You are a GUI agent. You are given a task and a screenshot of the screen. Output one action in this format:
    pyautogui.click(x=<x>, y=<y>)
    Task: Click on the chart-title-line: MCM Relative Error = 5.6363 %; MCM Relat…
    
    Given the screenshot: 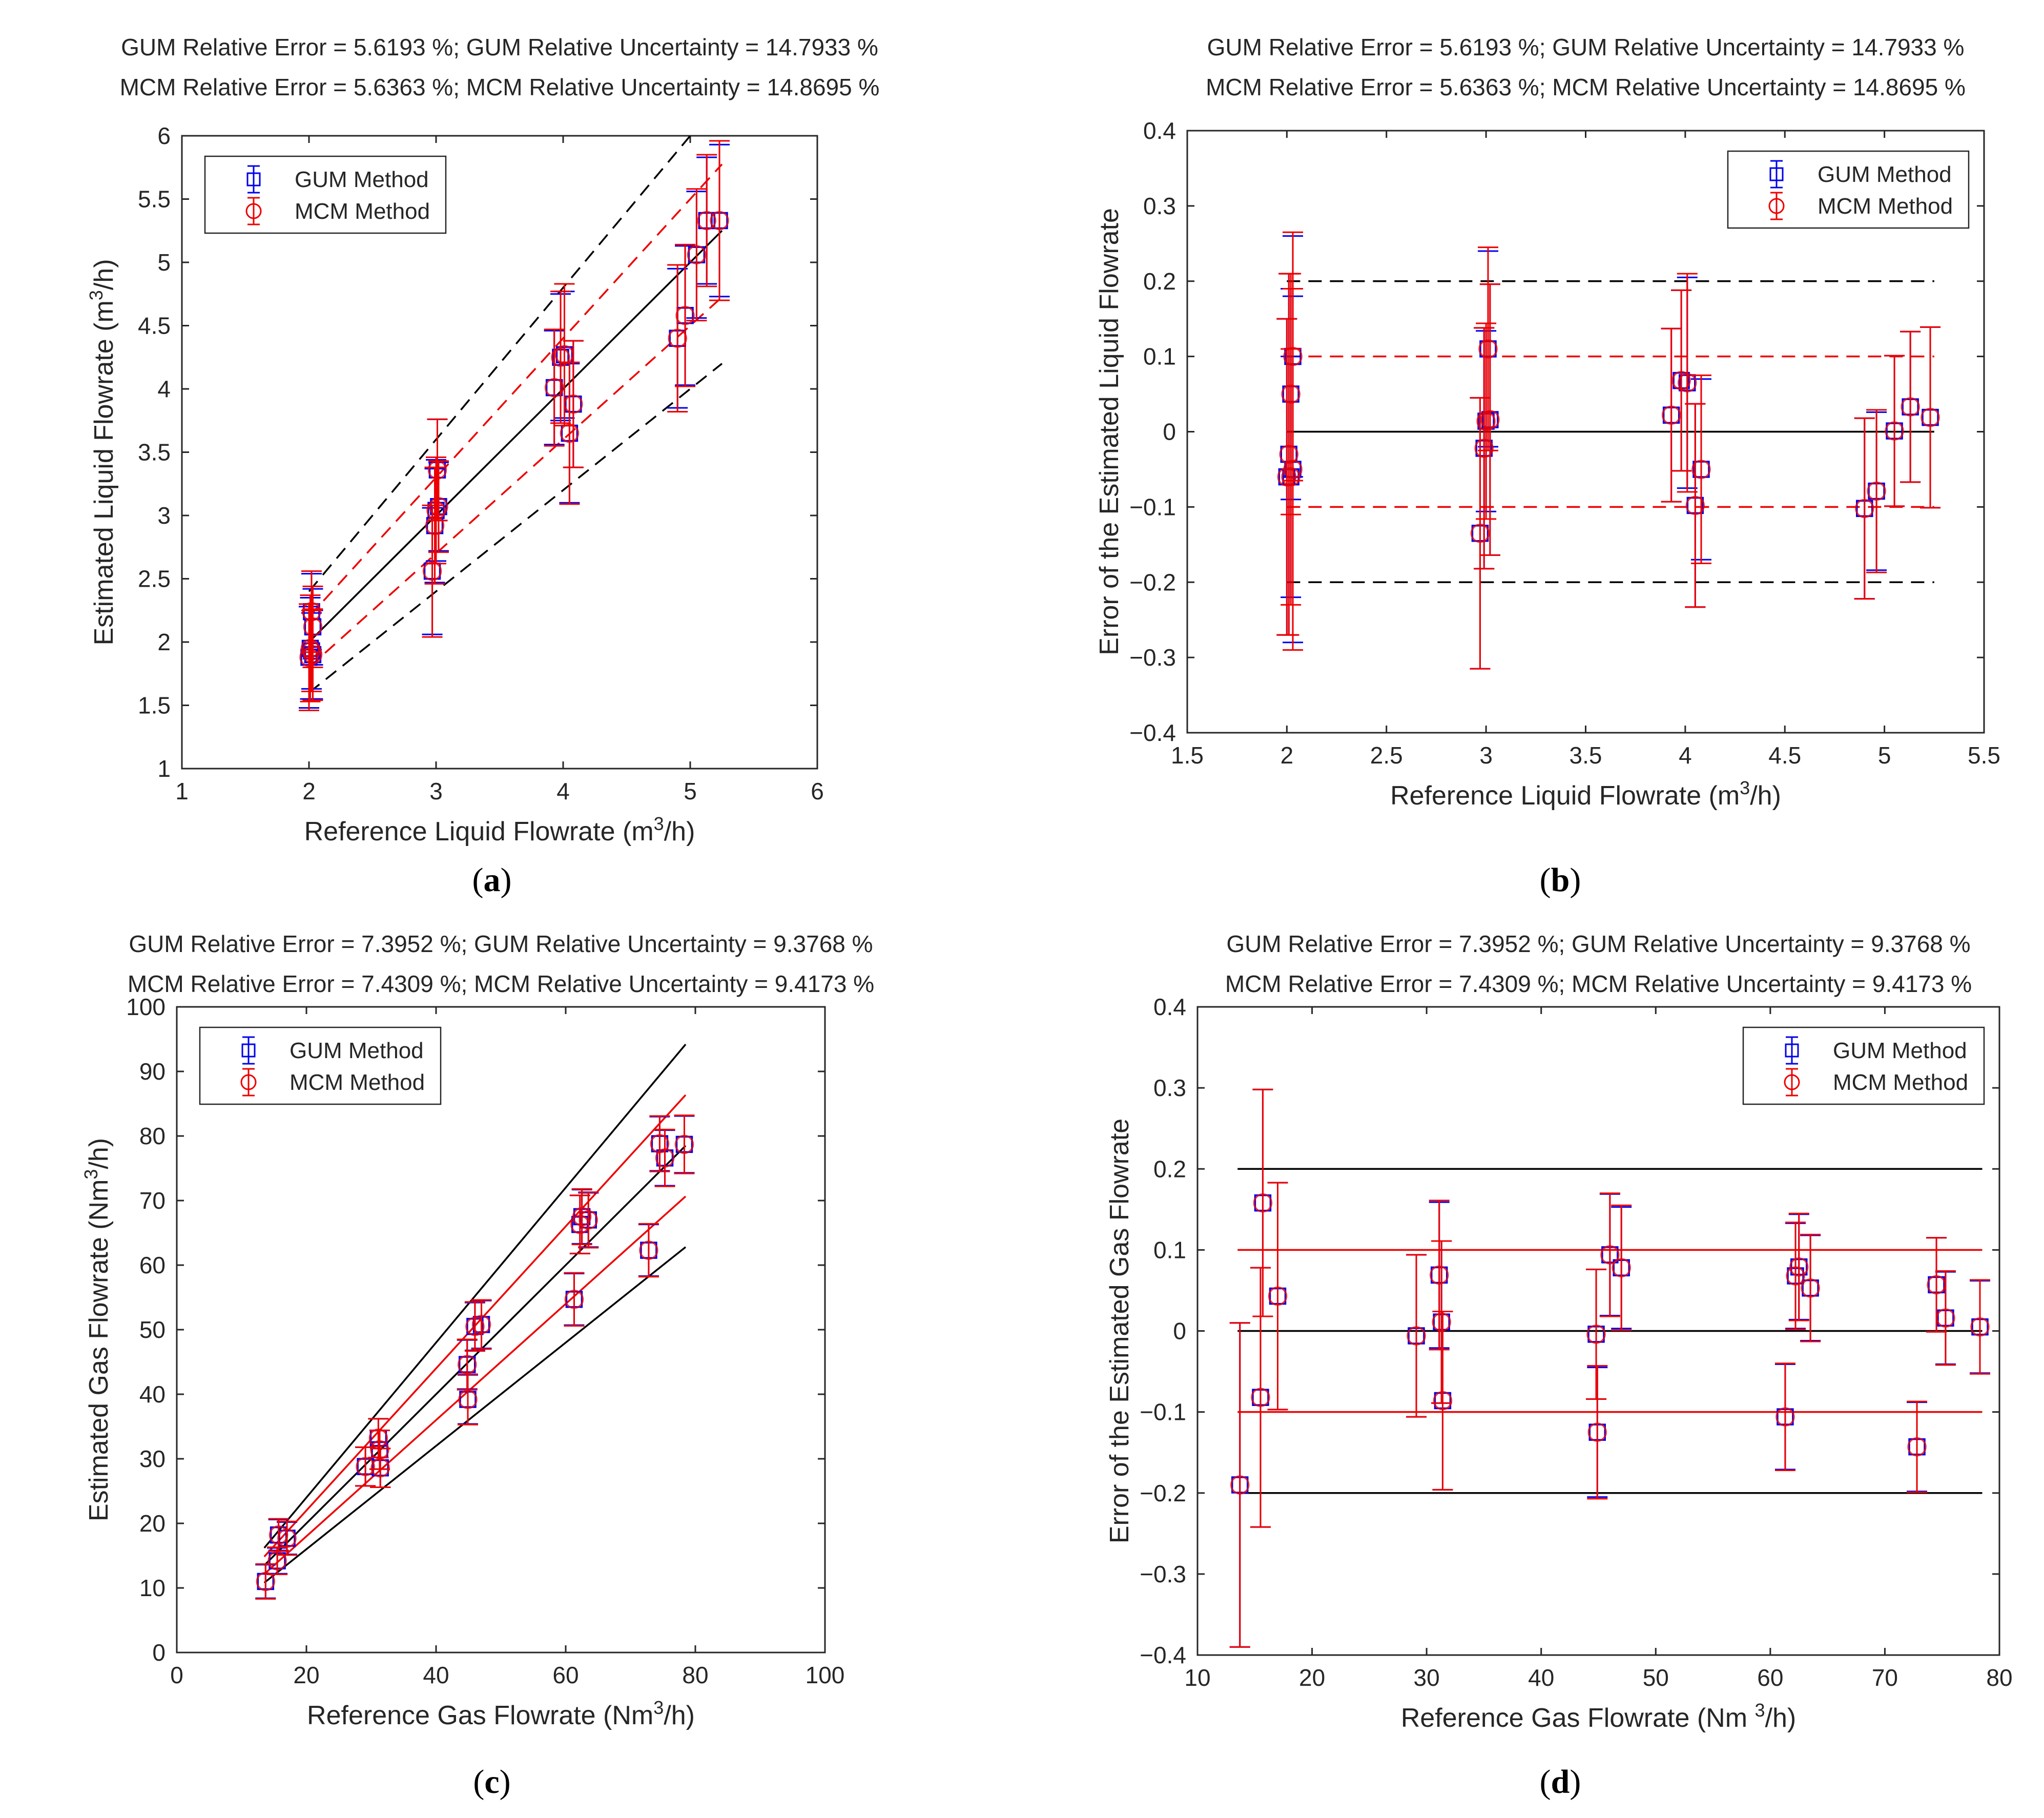 What is the action you would take?
    pyautogui.click(x=1586, y=87)
    